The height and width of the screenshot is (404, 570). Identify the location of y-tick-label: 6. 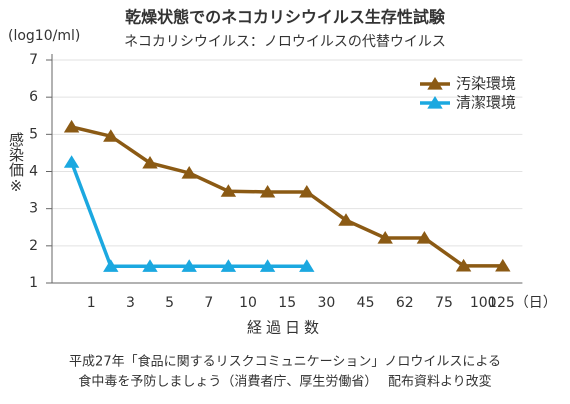
(33, 97).